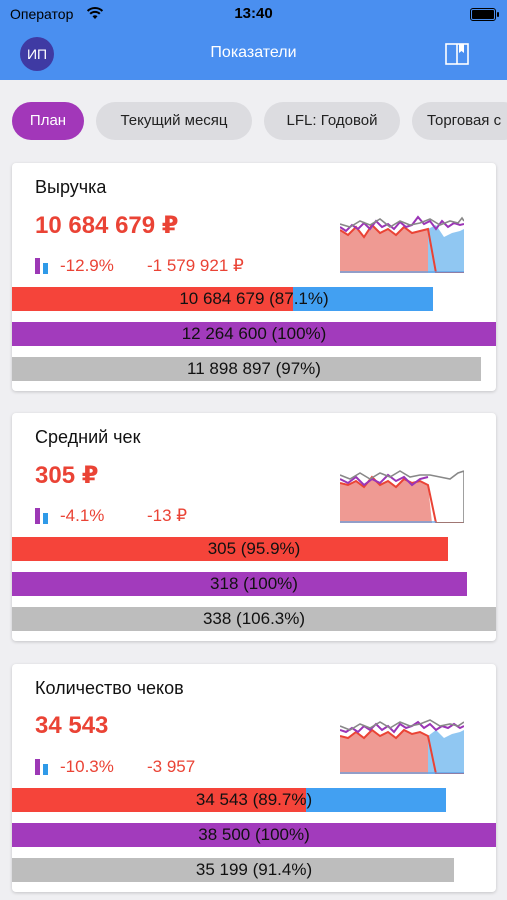 This screenshot has width=507, height=900. Describe the element at coordinates (88, 437) in the screenshot. I see `card-title: Средний чек` at that location.